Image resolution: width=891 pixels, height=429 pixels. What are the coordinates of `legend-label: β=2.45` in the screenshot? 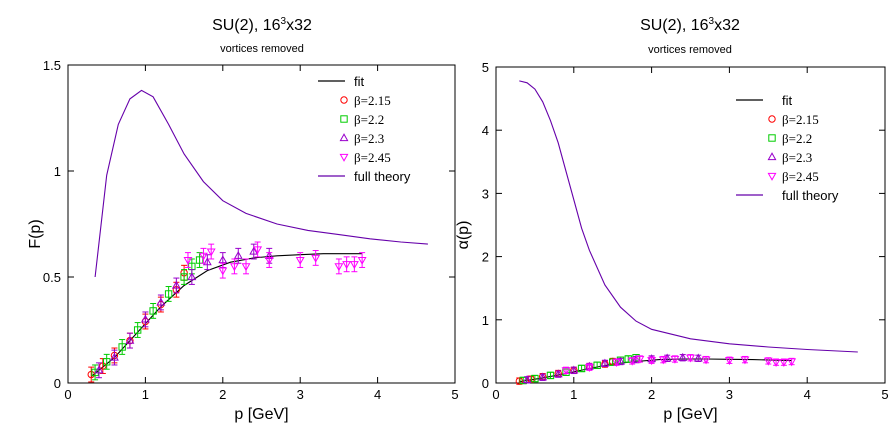 It's located at (800, 176).